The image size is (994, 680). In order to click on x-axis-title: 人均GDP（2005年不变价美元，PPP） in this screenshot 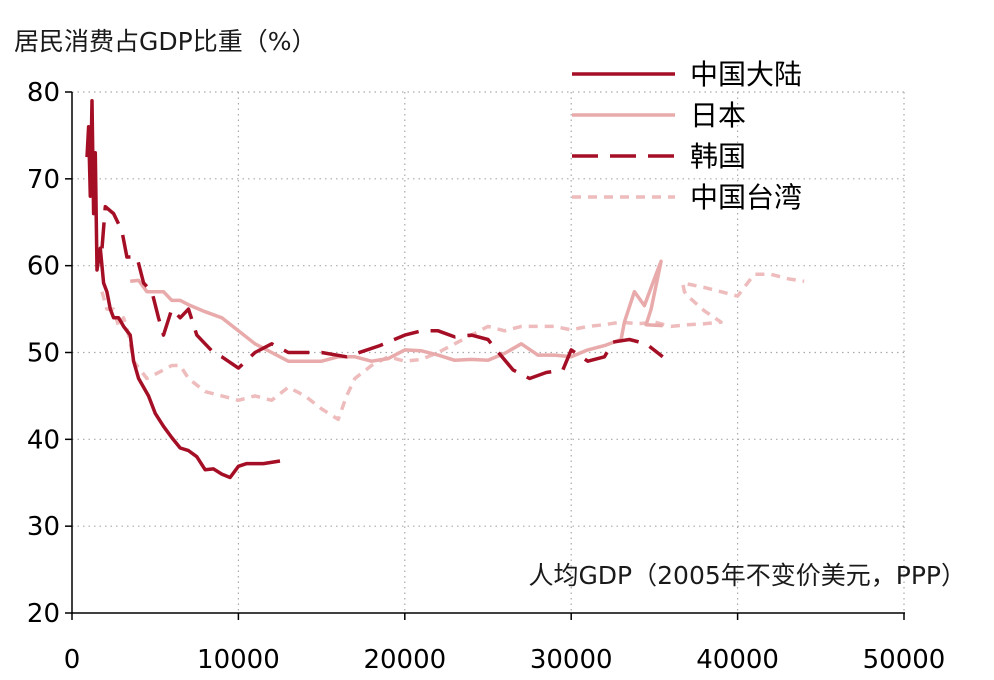, I will do `click(747, 575)`.